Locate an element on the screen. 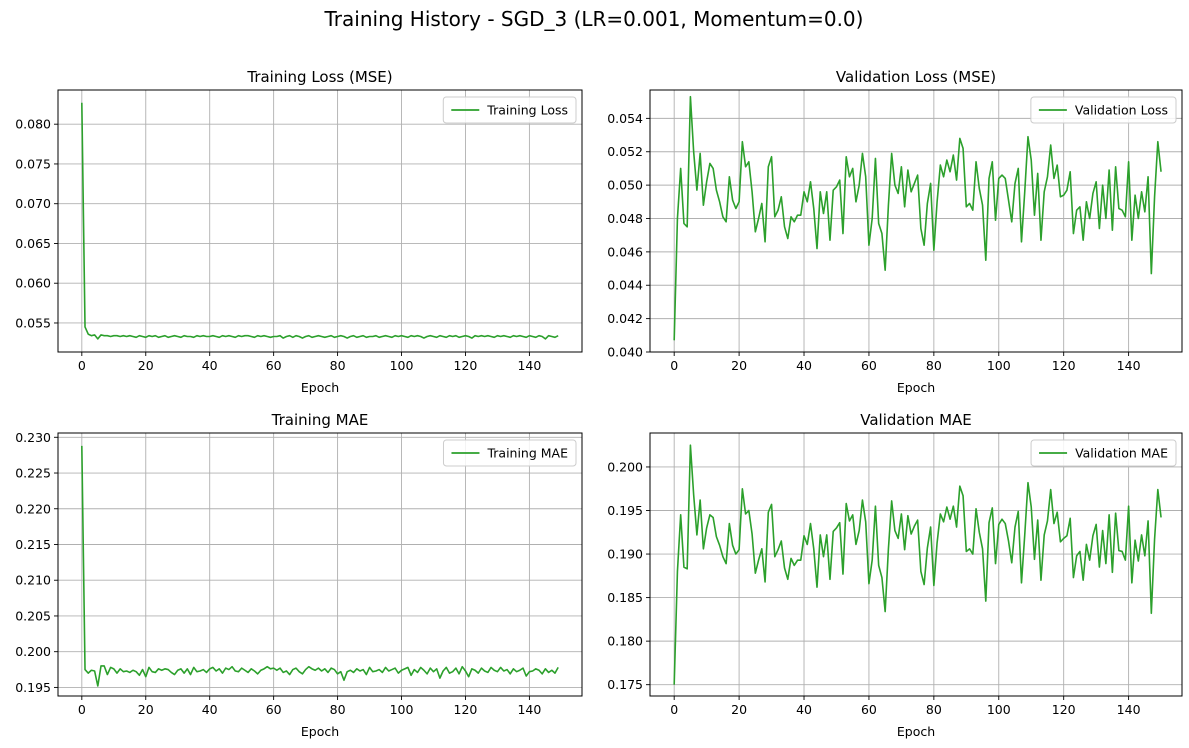  training-loss-title: Training Loss (MSE) is located at coordinates (319, 77).